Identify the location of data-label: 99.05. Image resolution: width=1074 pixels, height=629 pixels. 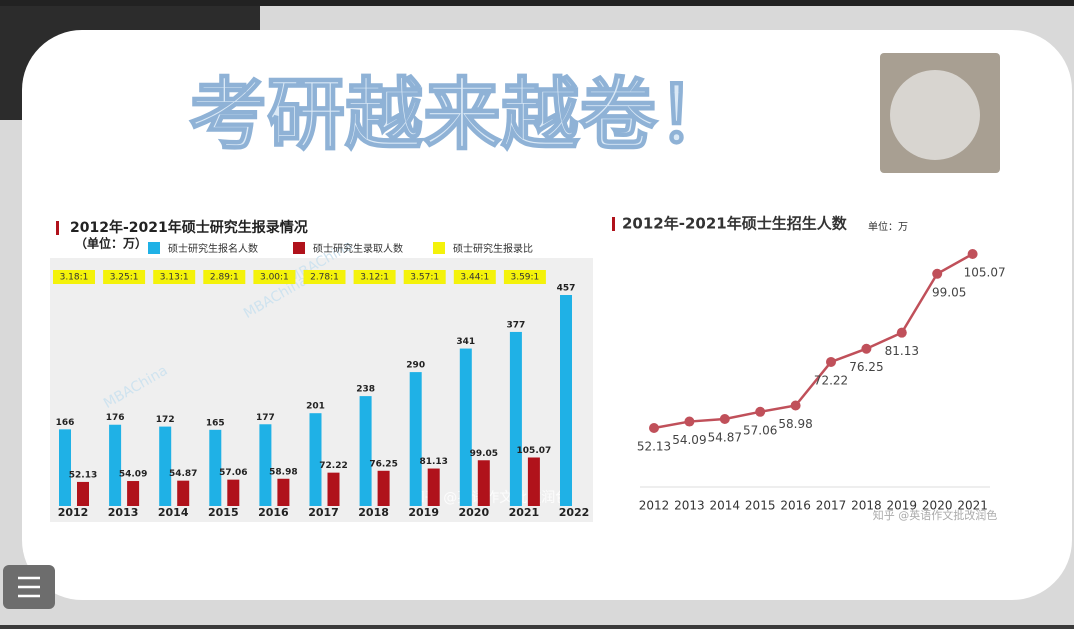
(949, 292).